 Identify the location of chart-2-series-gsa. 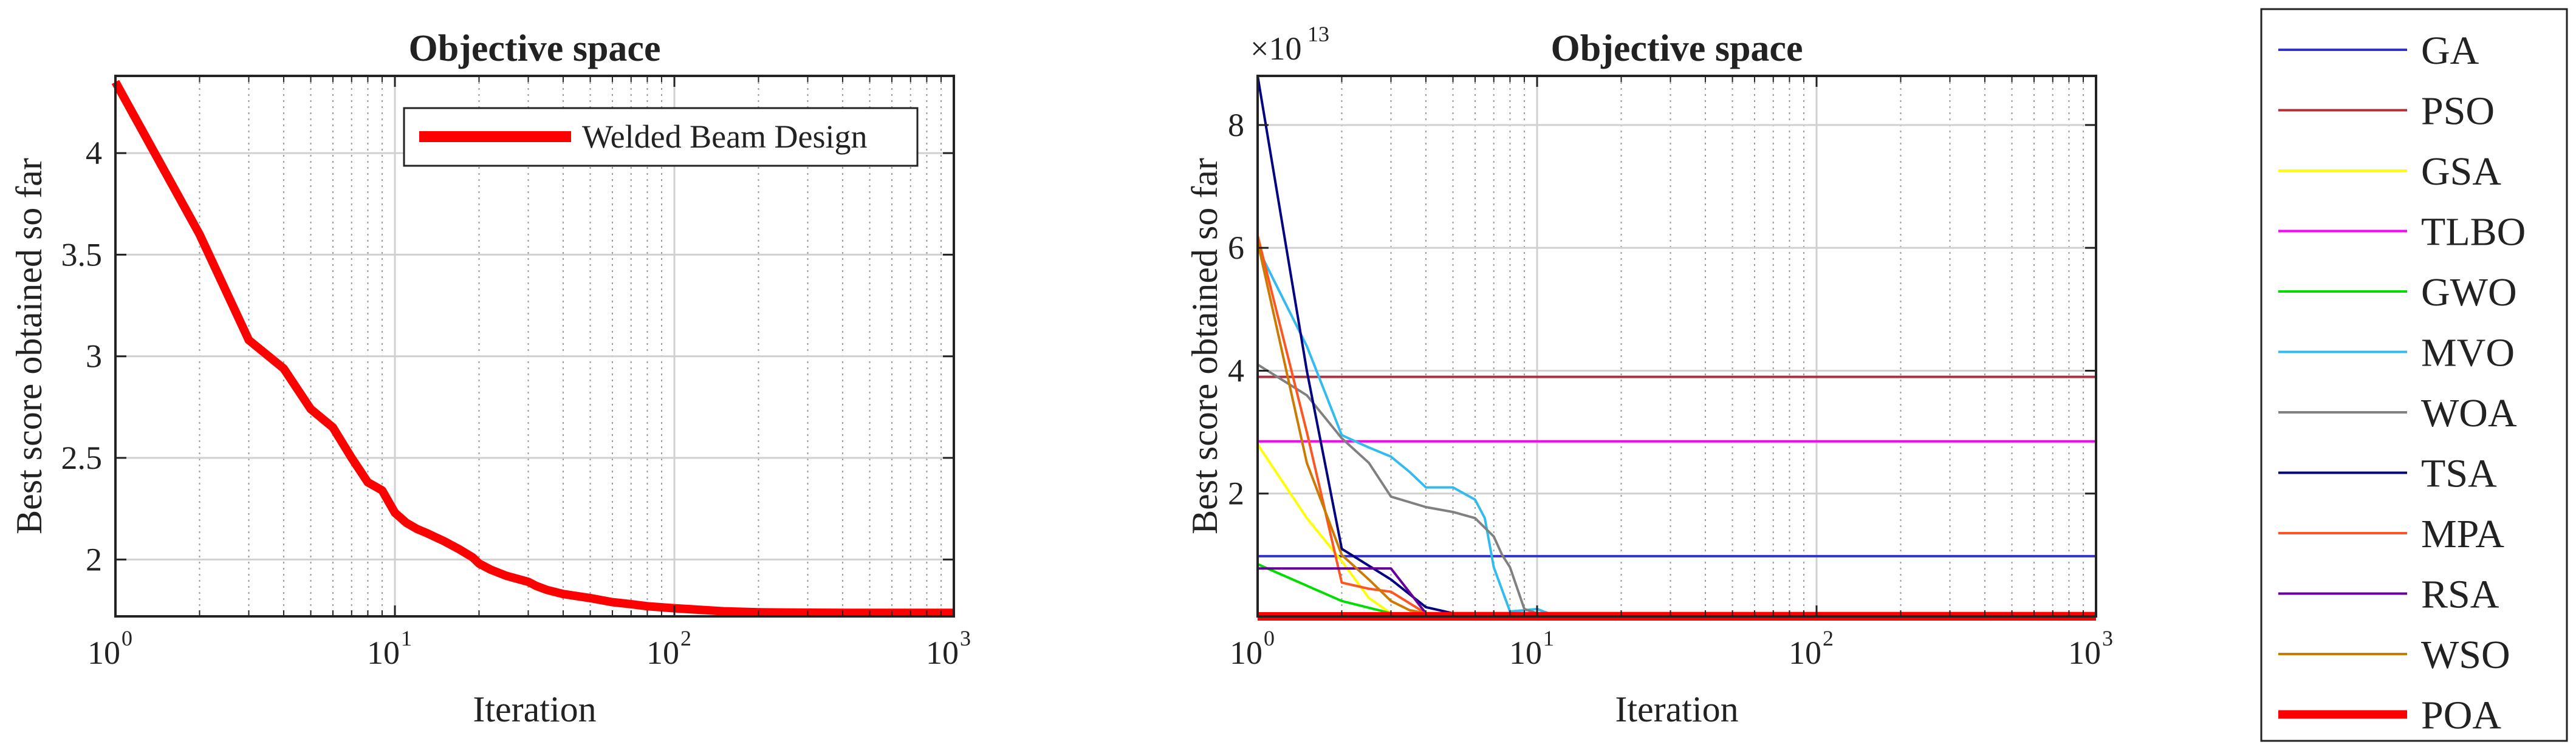
(1676, 529).